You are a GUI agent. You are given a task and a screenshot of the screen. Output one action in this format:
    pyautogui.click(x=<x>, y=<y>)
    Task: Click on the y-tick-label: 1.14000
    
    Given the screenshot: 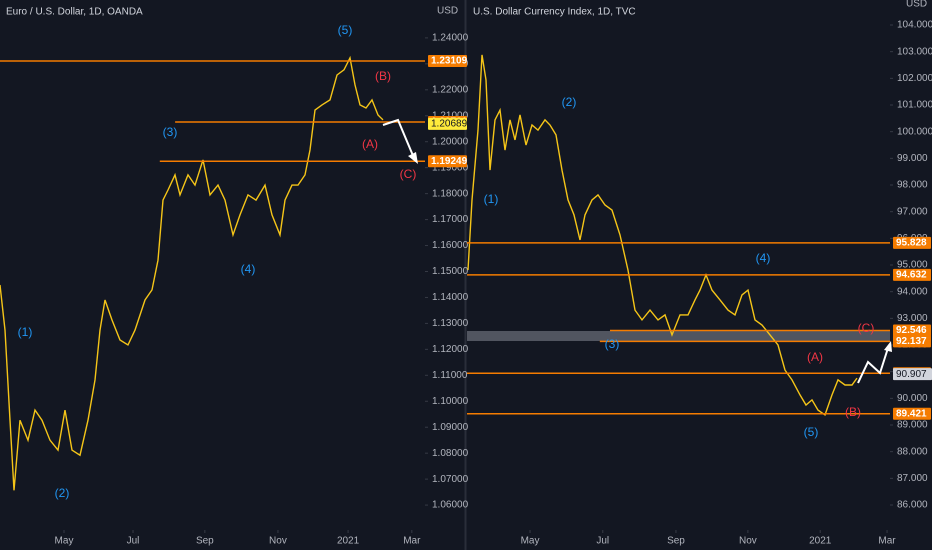 What is the action you would take?
    pyautogui.click(x=450, y=297)
    